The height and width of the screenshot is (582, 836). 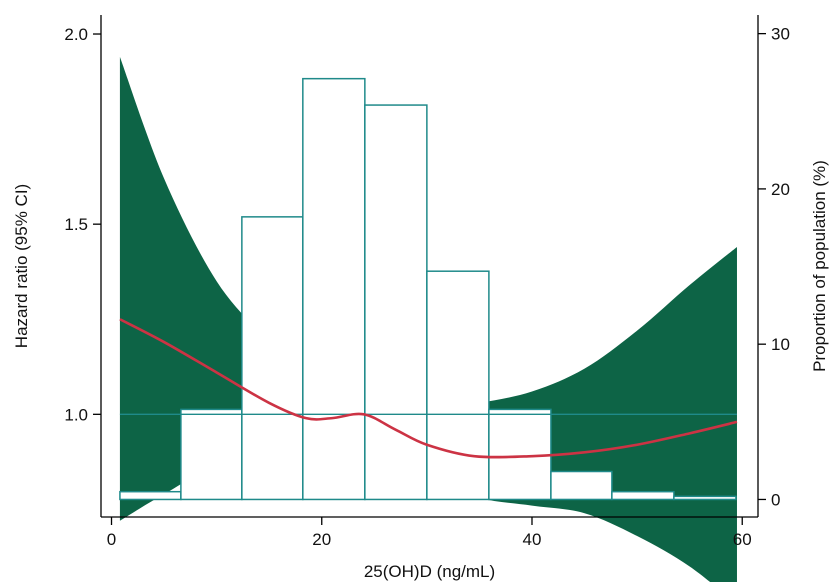 What do you see at coordinates (532, 539) in the screenshot?
I see `x-tick-label: 40` at bounding box center [532, 539].